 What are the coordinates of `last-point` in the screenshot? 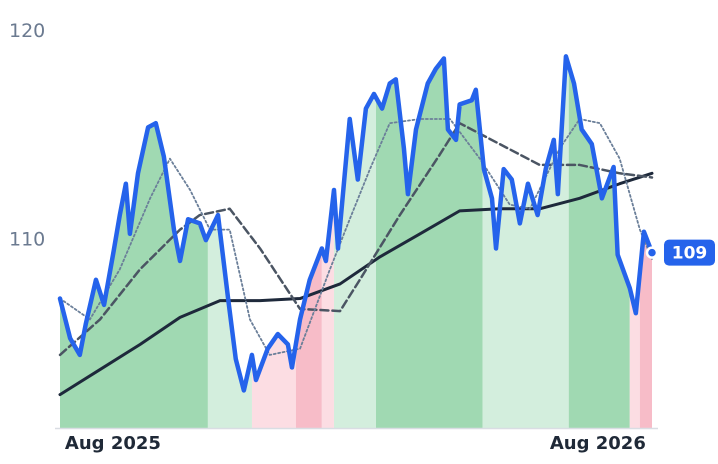 It's located at (652, 252).